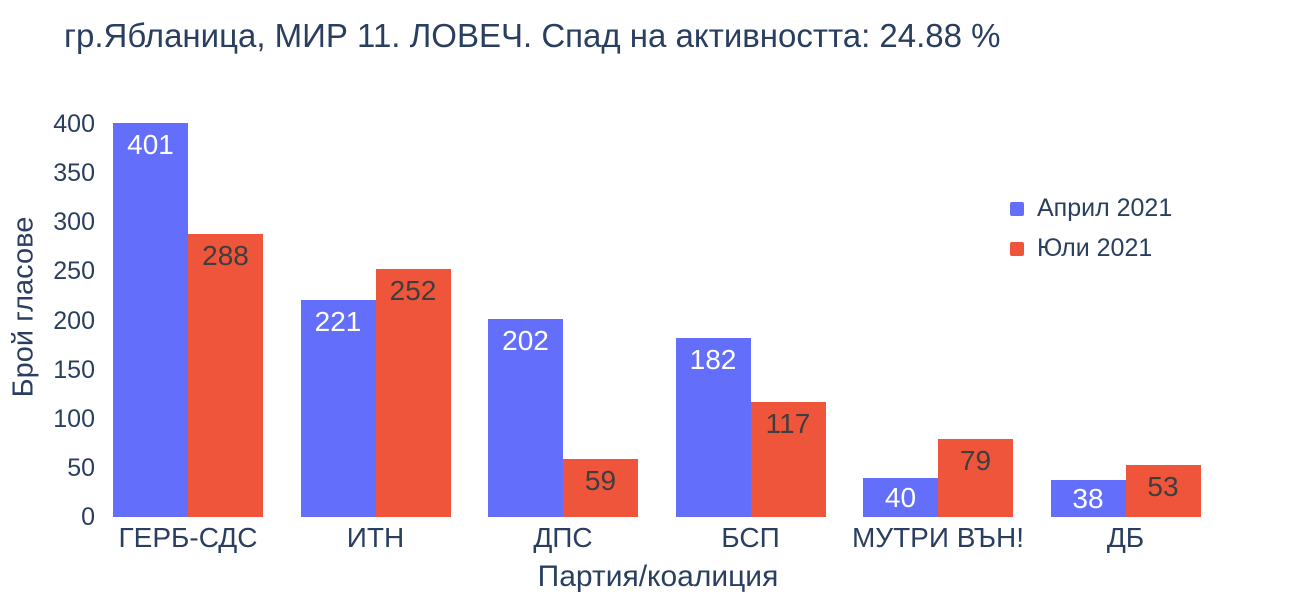 The width and height of the screenshot is (1300, 600). I want to click on y-tick-label-150: 150, so click(74, 369).